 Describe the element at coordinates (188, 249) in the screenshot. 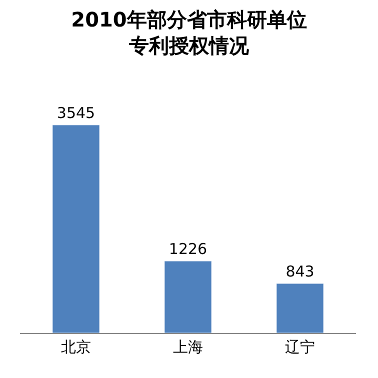

I see `data-label: 1226` at that location.